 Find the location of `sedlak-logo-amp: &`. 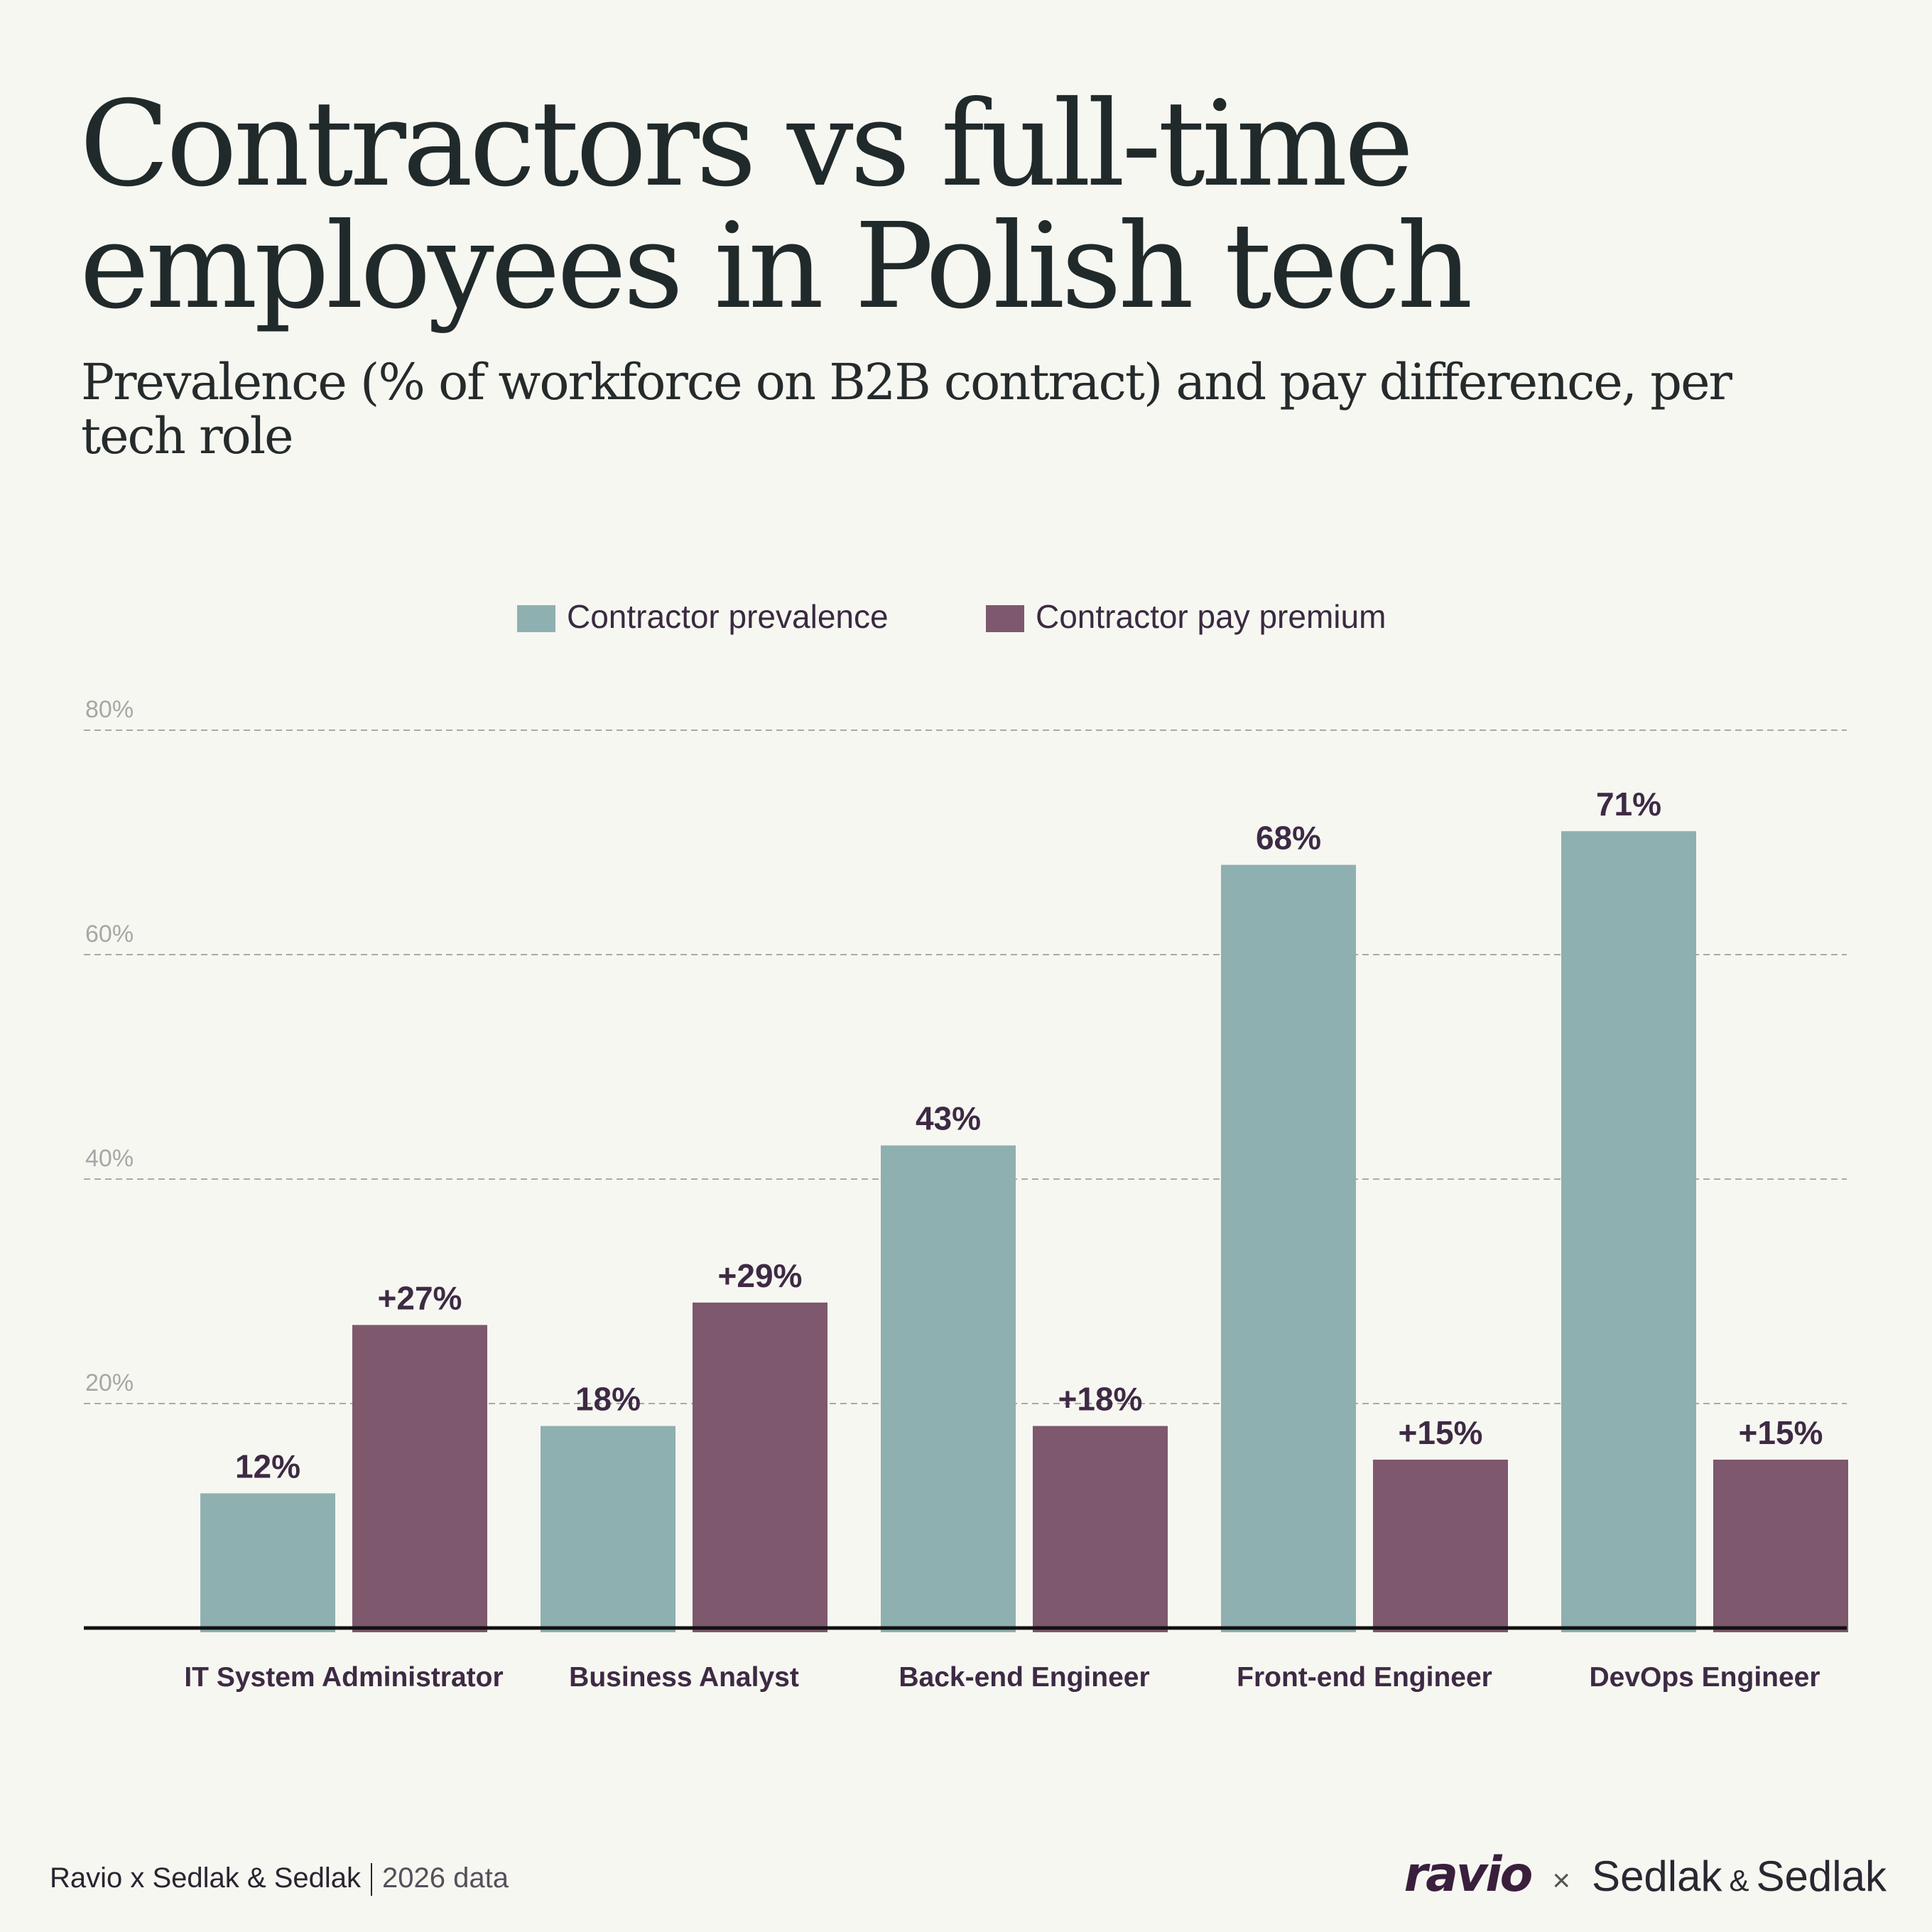

sedlak-logo-amp: & is located at coordinates (1739, 1880).